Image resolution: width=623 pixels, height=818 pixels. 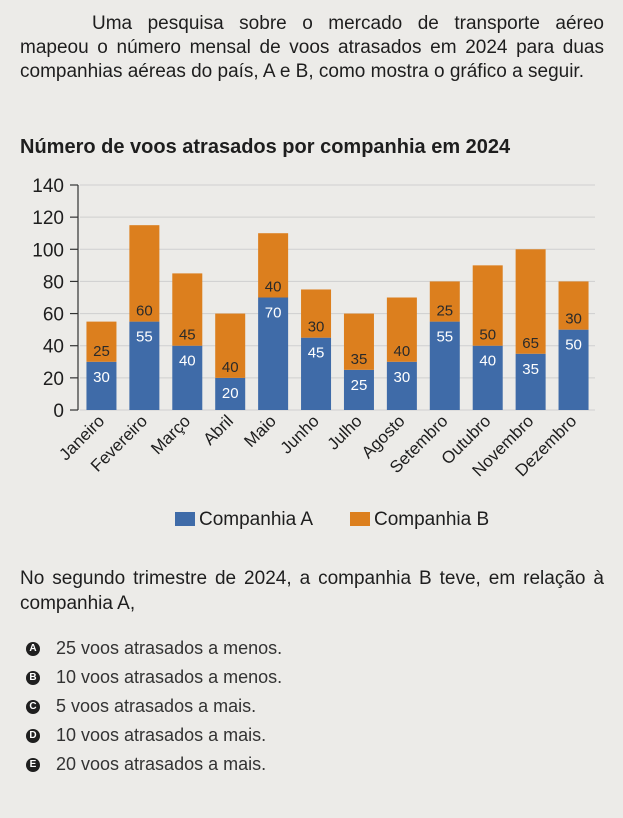 What do you see at coordinates (573, 345) in the screenshot?
I see `data-label-a: 50` at bounding box center [573, 345].